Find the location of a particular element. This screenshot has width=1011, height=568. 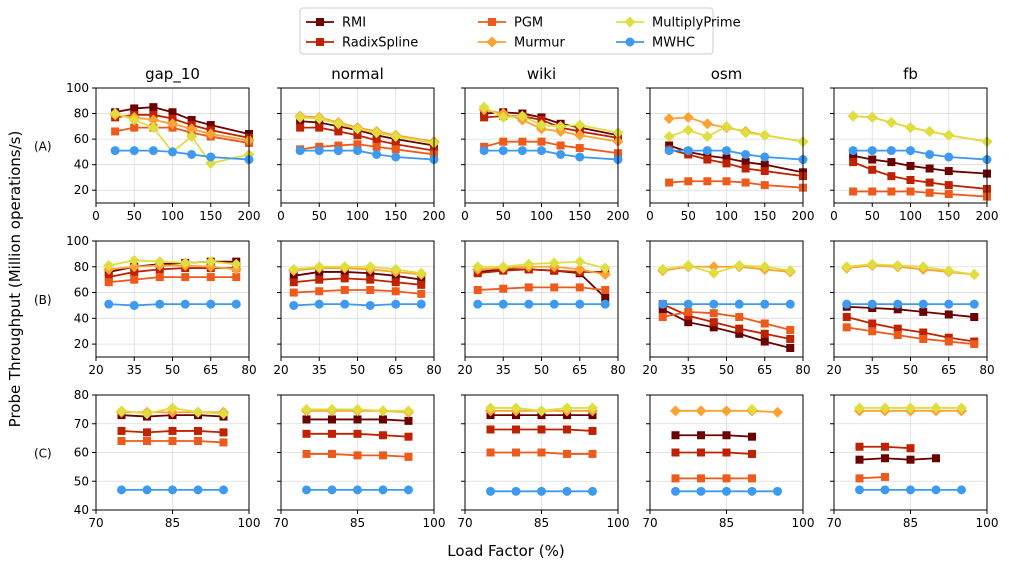

legend-frame is located at coordinates (506, 31).